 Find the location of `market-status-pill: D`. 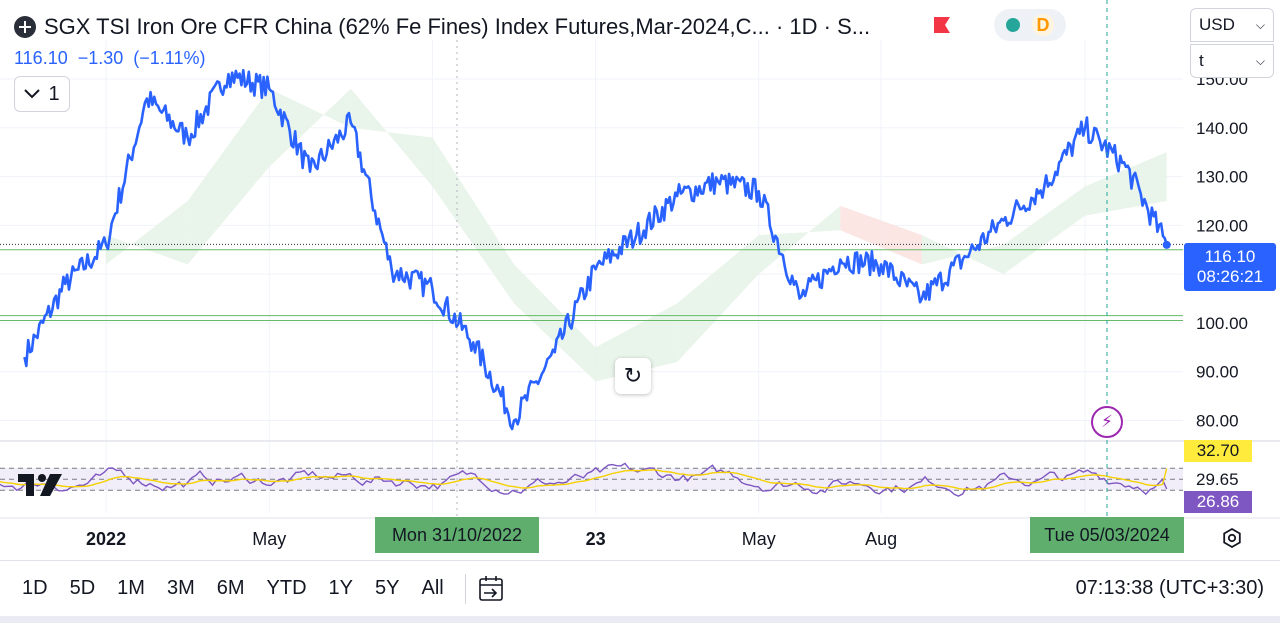

market-status-pill: D is located at coordinates (1030, 25).